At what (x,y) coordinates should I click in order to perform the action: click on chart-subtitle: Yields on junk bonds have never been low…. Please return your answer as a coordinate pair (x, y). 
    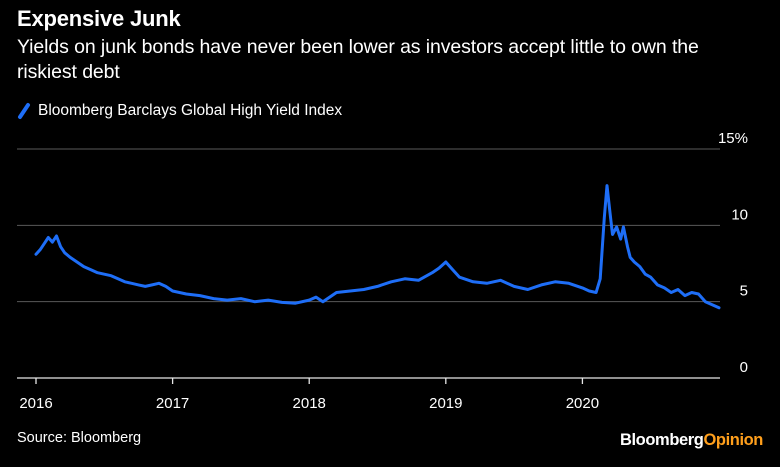
    Looking at the image, I should click on (358, 59).